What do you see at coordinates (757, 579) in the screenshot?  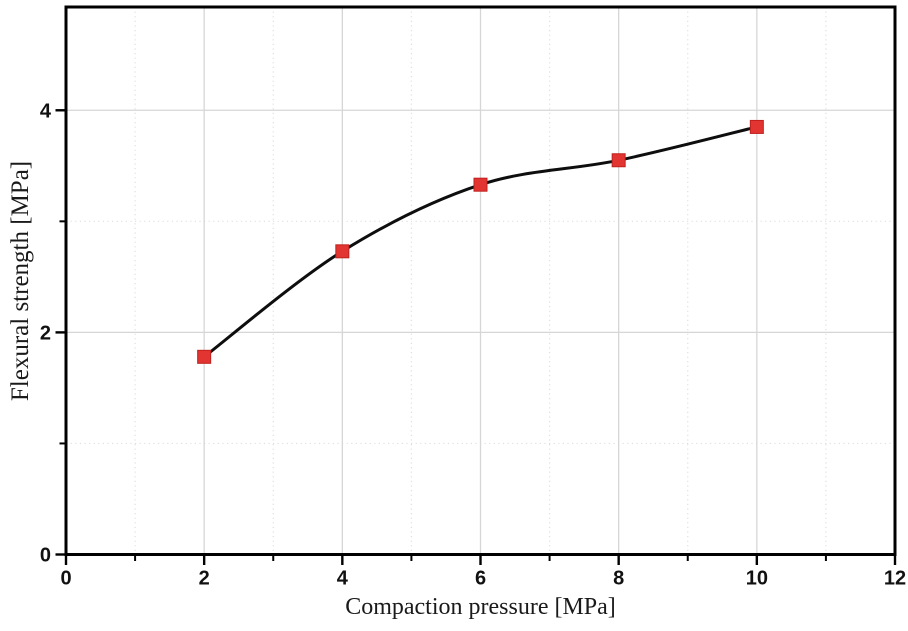 I see `x-tick-label: 10` at bounding box center [757, 579].